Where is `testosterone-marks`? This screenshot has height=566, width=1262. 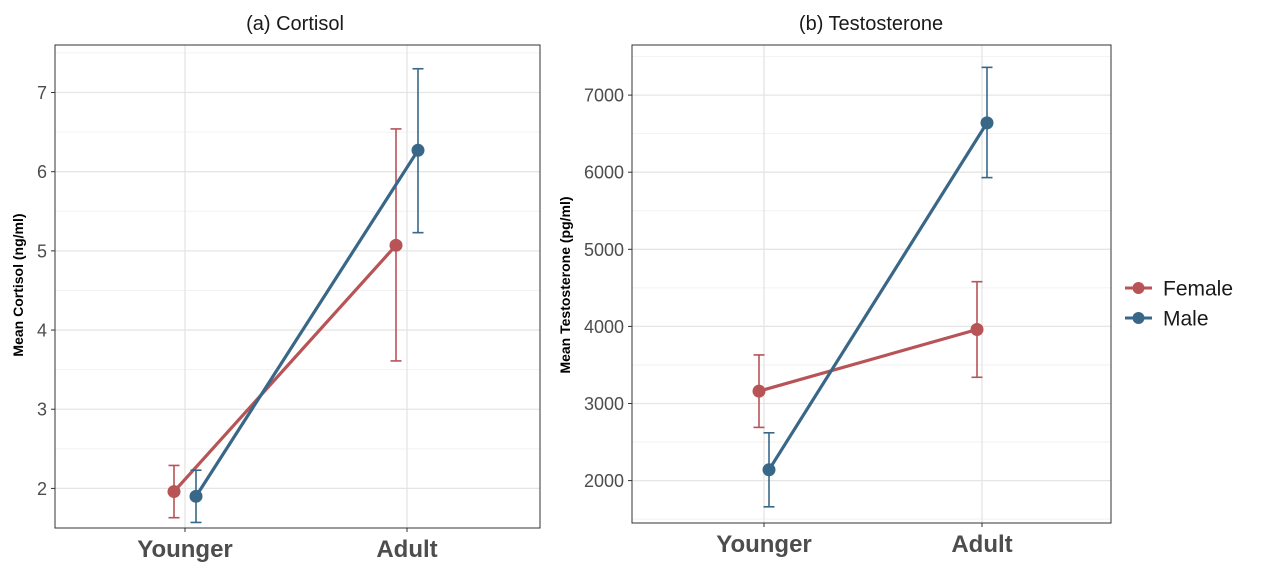 testosterone-marks is located at coordinates (873, 287).